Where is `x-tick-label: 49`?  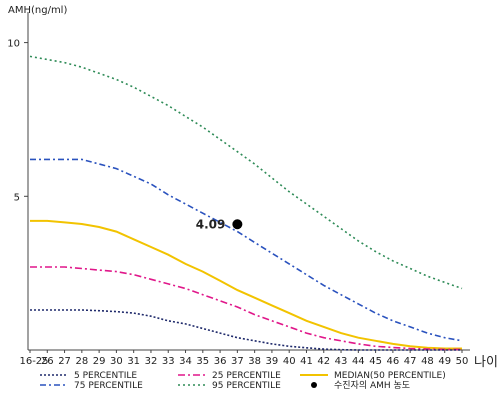
x-tick-label: 49 is located at coordinates (444, 361).